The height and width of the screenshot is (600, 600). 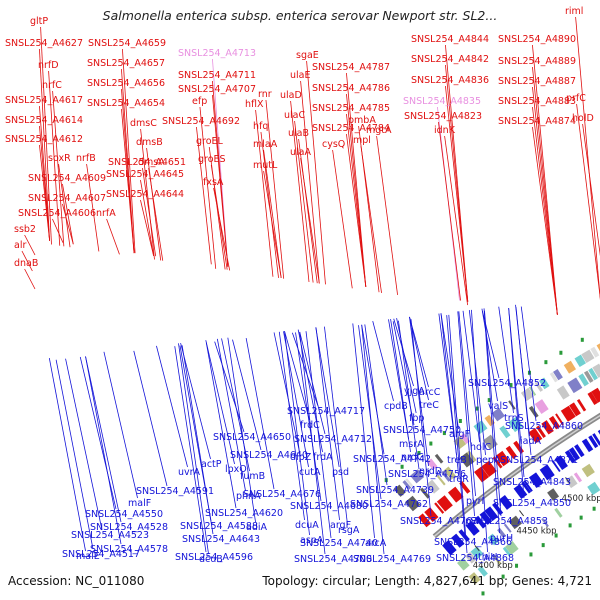 What do you see at coordinates (450, 59) in the screenshot?
I see `forward-gene-label: SNSL254_A4842` at bounding box center [450, 59].